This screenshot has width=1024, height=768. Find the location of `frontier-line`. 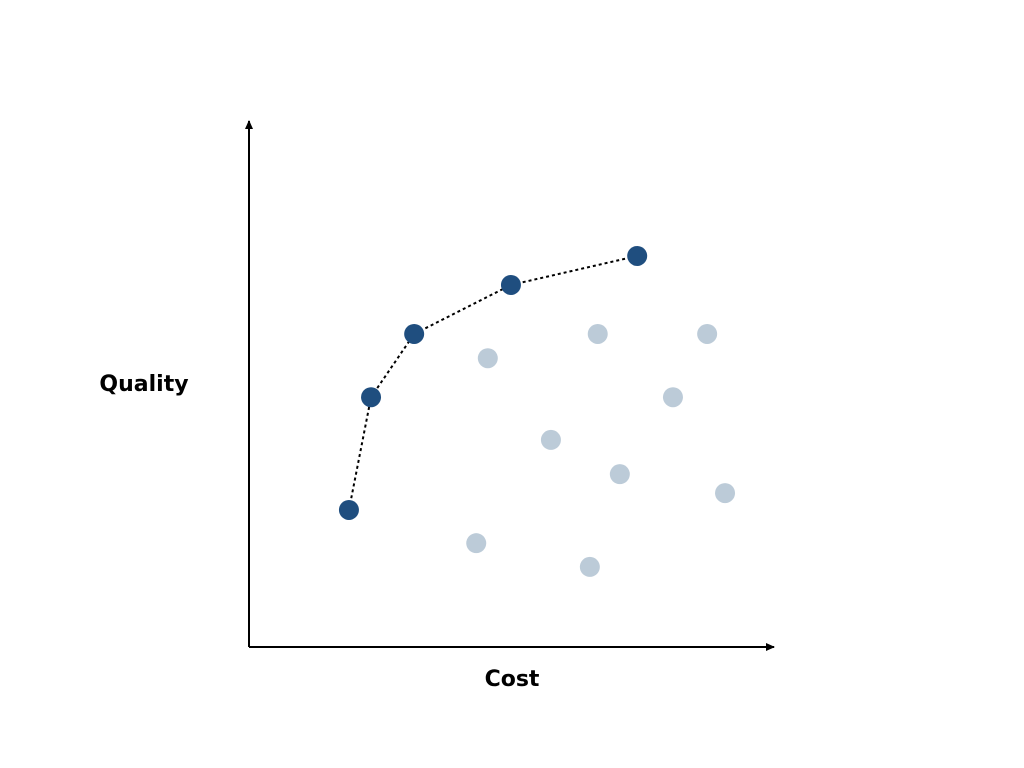

frontier-line is located at coordinates (492, 382).